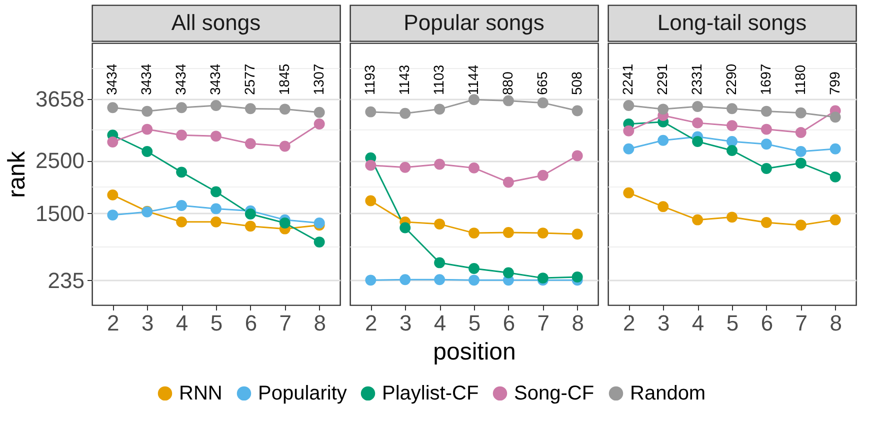  What do you see at coordinates (732, 22) in the screenshot?
I see `chart-title: Long-tail songs` at bounding box center [732, 22].